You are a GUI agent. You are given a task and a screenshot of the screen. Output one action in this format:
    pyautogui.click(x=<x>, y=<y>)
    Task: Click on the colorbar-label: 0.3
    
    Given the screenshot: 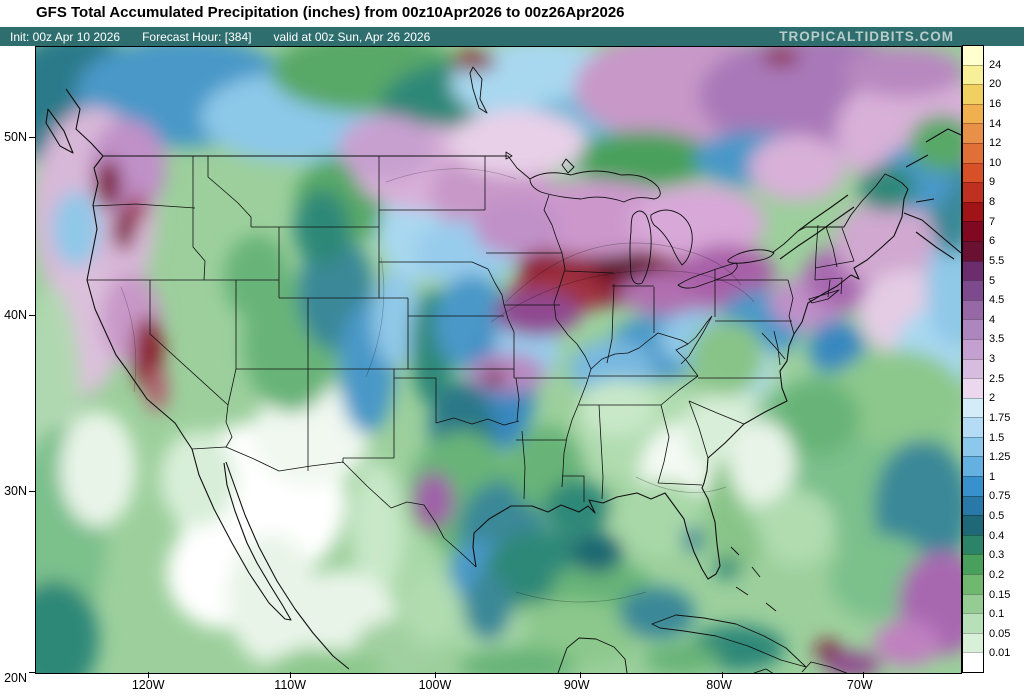 What is the action you would take?
    pyautogui.click(x=997, y=555)
    